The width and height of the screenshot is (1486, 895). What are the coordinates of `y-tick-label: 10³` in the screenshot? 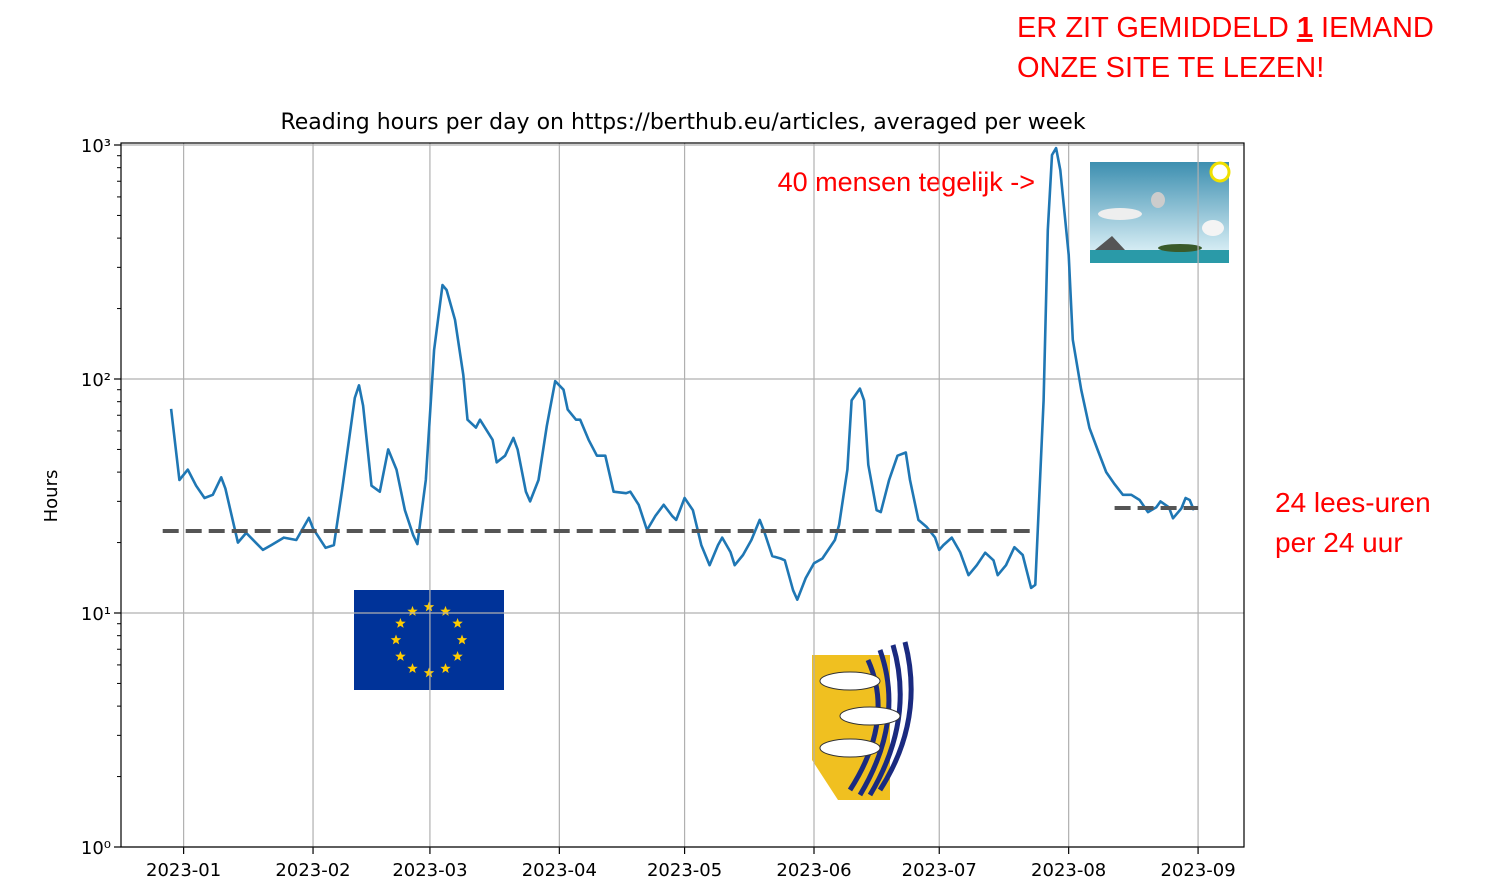 It's located at (96, 146).